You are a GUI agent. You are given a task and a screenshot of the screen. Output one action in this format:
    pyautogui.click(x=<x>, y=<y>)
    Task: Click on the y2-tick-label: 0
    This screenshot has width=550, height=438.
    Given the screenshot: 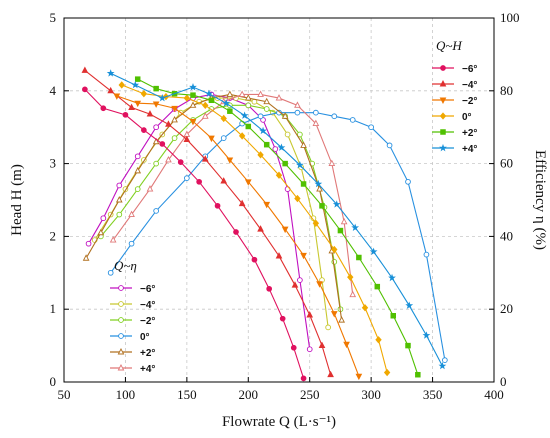 What is the action you would take?
    pyautogui.click(x=503, y=381)
    